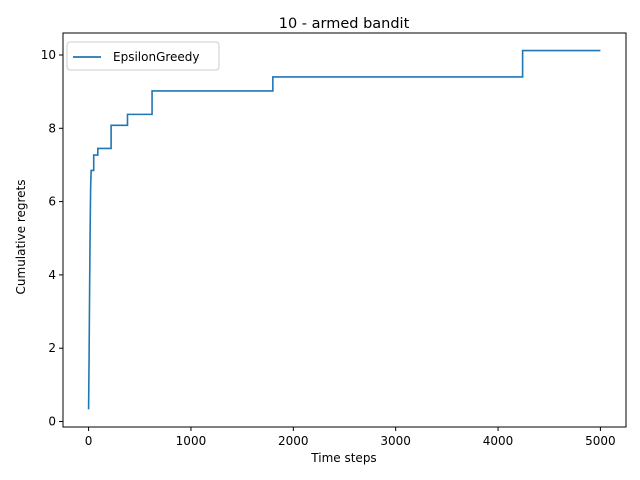  I want to click on legend: EpsilonGreedy, so click(143, 56).